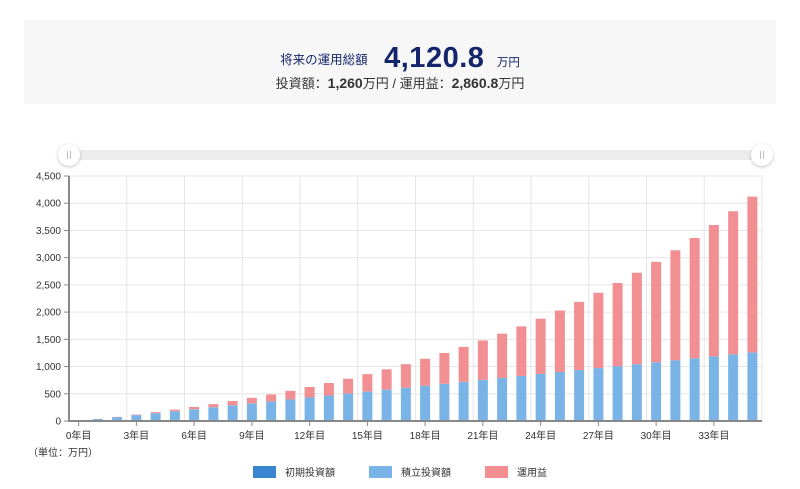  I want to click on future-total-value: 4,120.8, so click(434, 58).